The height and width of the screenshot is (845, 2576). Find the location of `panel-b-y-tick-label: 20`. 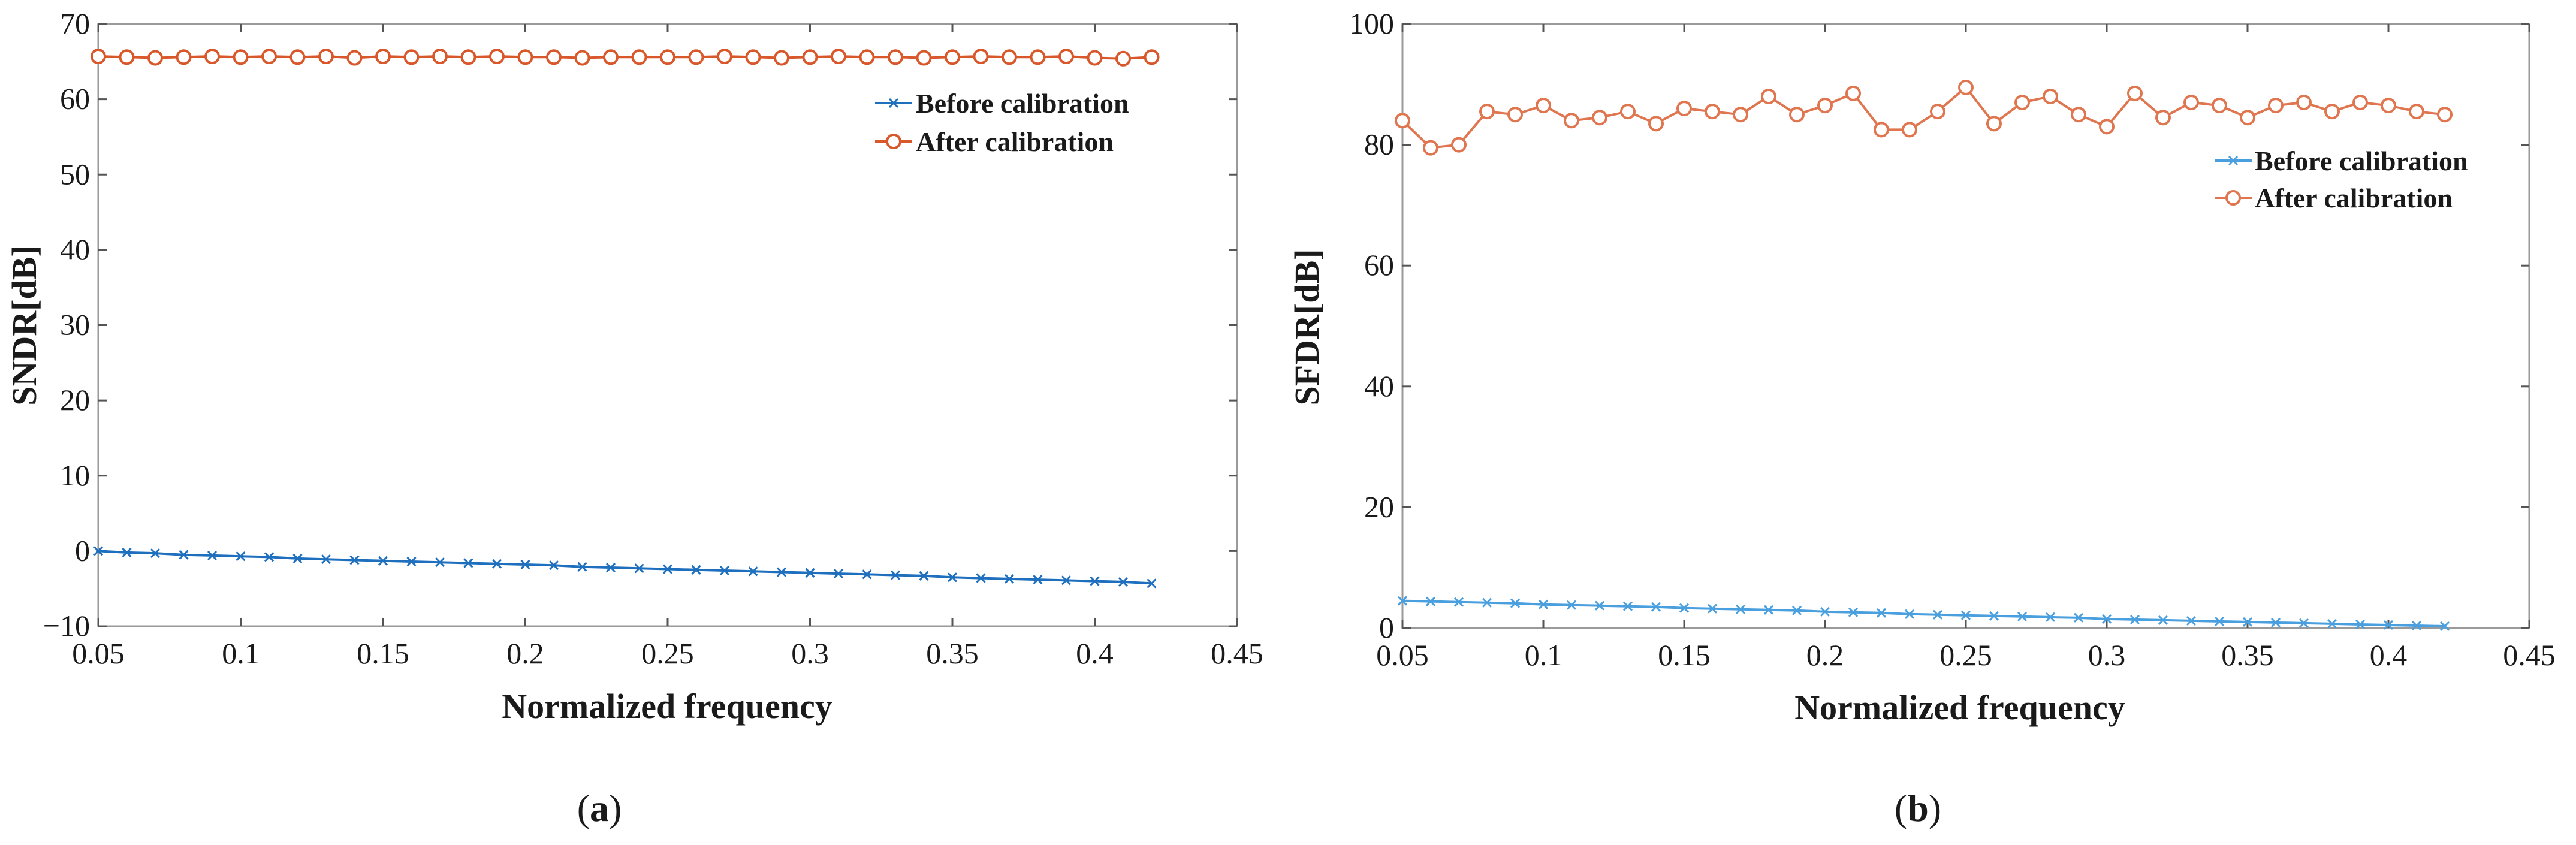

panel-b-y-tick-label: 20 is located at coordinates (1379, 507).